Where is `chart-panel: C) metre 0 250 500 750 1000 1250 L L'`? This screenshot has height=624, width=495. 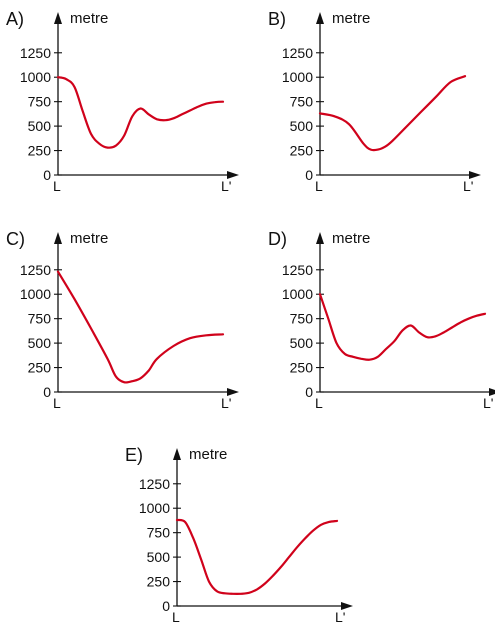 chart-panel: C) metre 0 250 500 750 1000 1250 L L' is located at coordinates (122, 320).